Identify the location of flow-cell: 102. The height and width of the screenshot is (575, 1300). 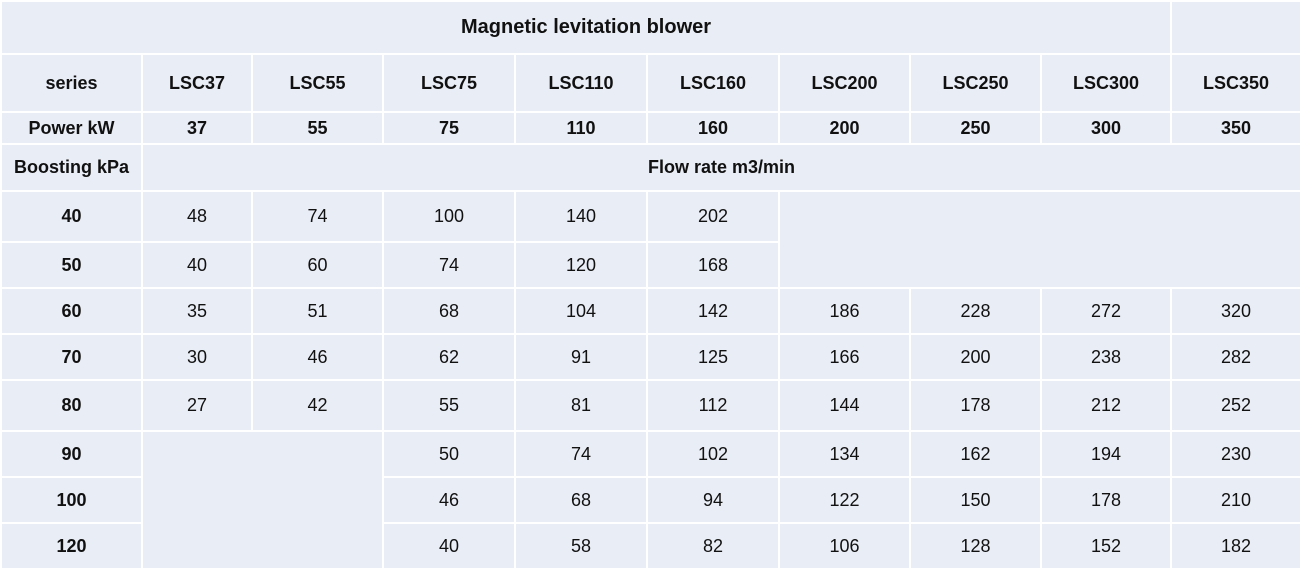
(713, 454).